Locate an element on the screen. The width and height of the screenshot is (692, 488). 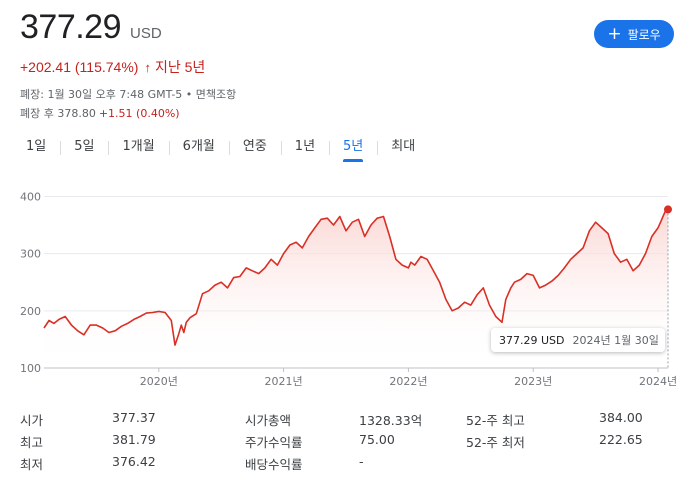
market-closed-info: 폐장: 1월 30일 오후 7:48 GMT-5 • 면책조항 is located at coordinates (128, 94).